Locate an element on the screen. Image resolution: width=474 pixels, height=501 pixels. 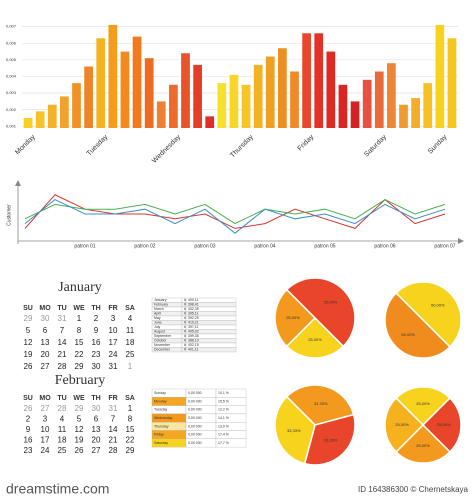
table-text: 15,5 % is located at coordinates (223, 401).